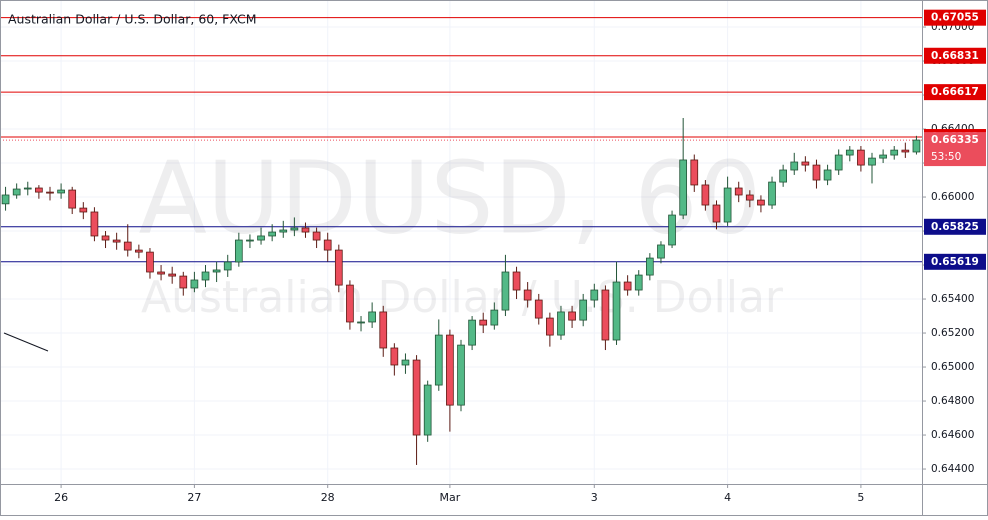 The height and width of the screenshot is (520, 988). What do you see at coordinates (727, 497) in the screenshot?
I see `x-tick-label: 4` at bounding box center [727, 497].